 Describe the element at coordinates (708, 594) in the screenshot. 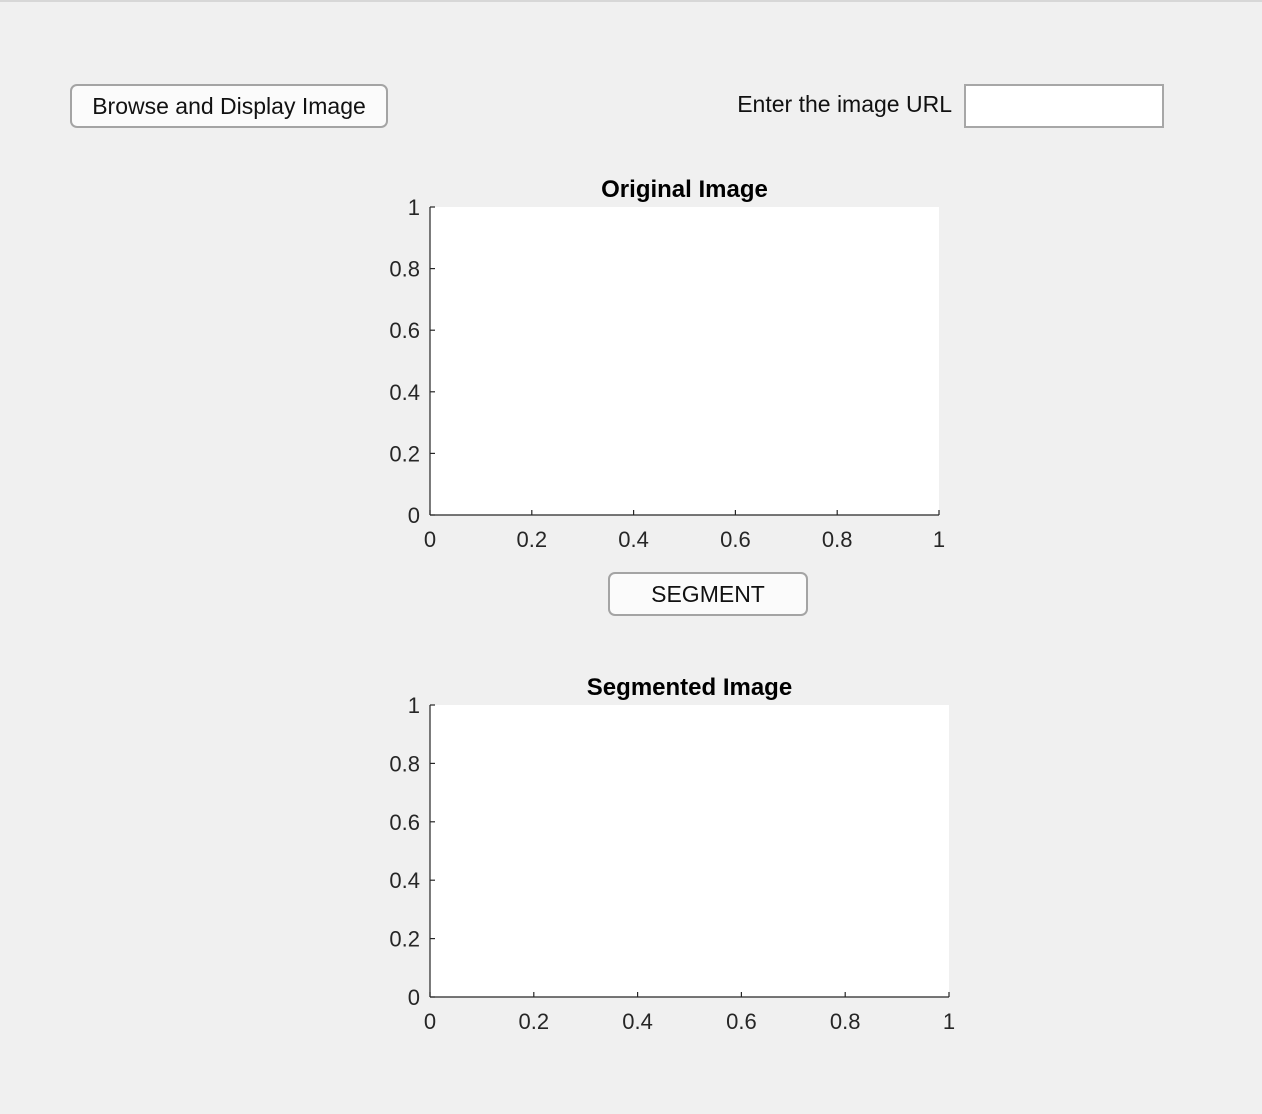

I see `segment-button: SEGMENT` at that location.